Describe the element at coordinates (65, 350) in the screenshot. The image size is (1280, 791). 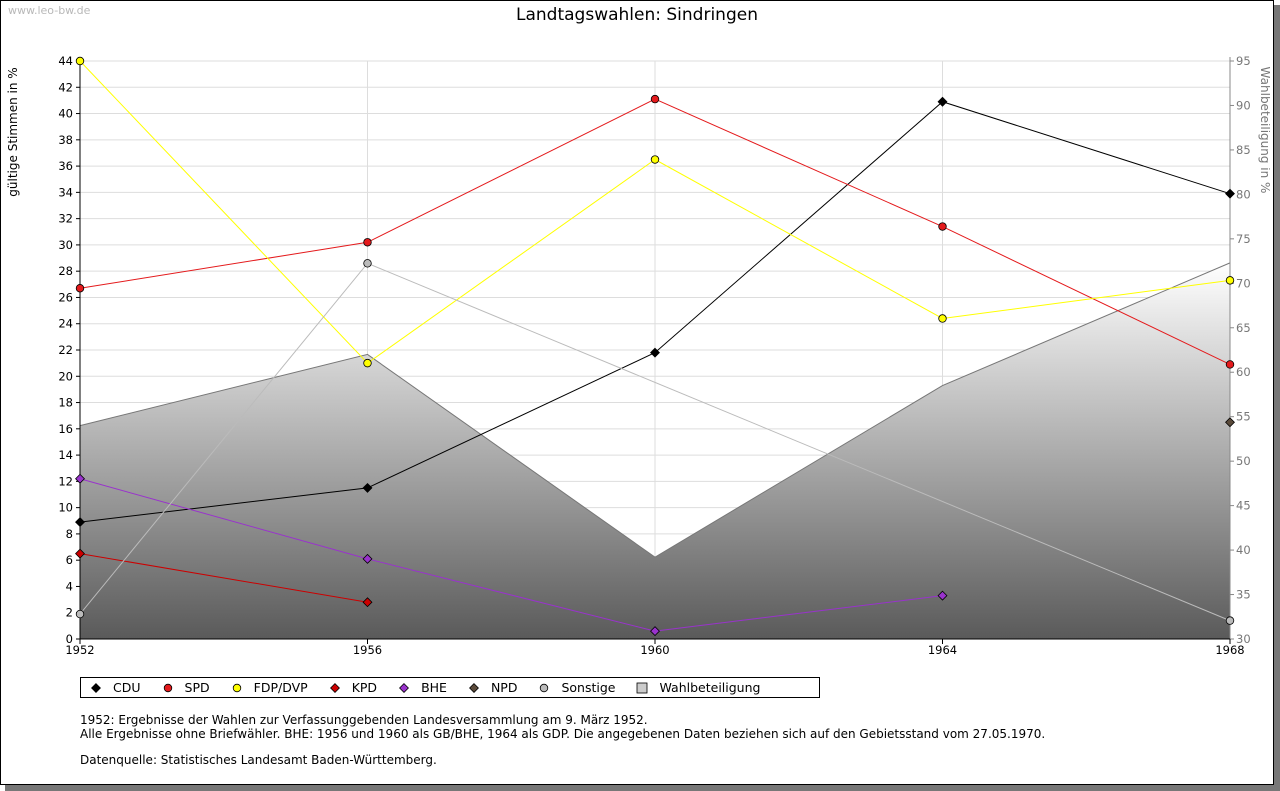
I see `y-tick-label: 22` at that location.